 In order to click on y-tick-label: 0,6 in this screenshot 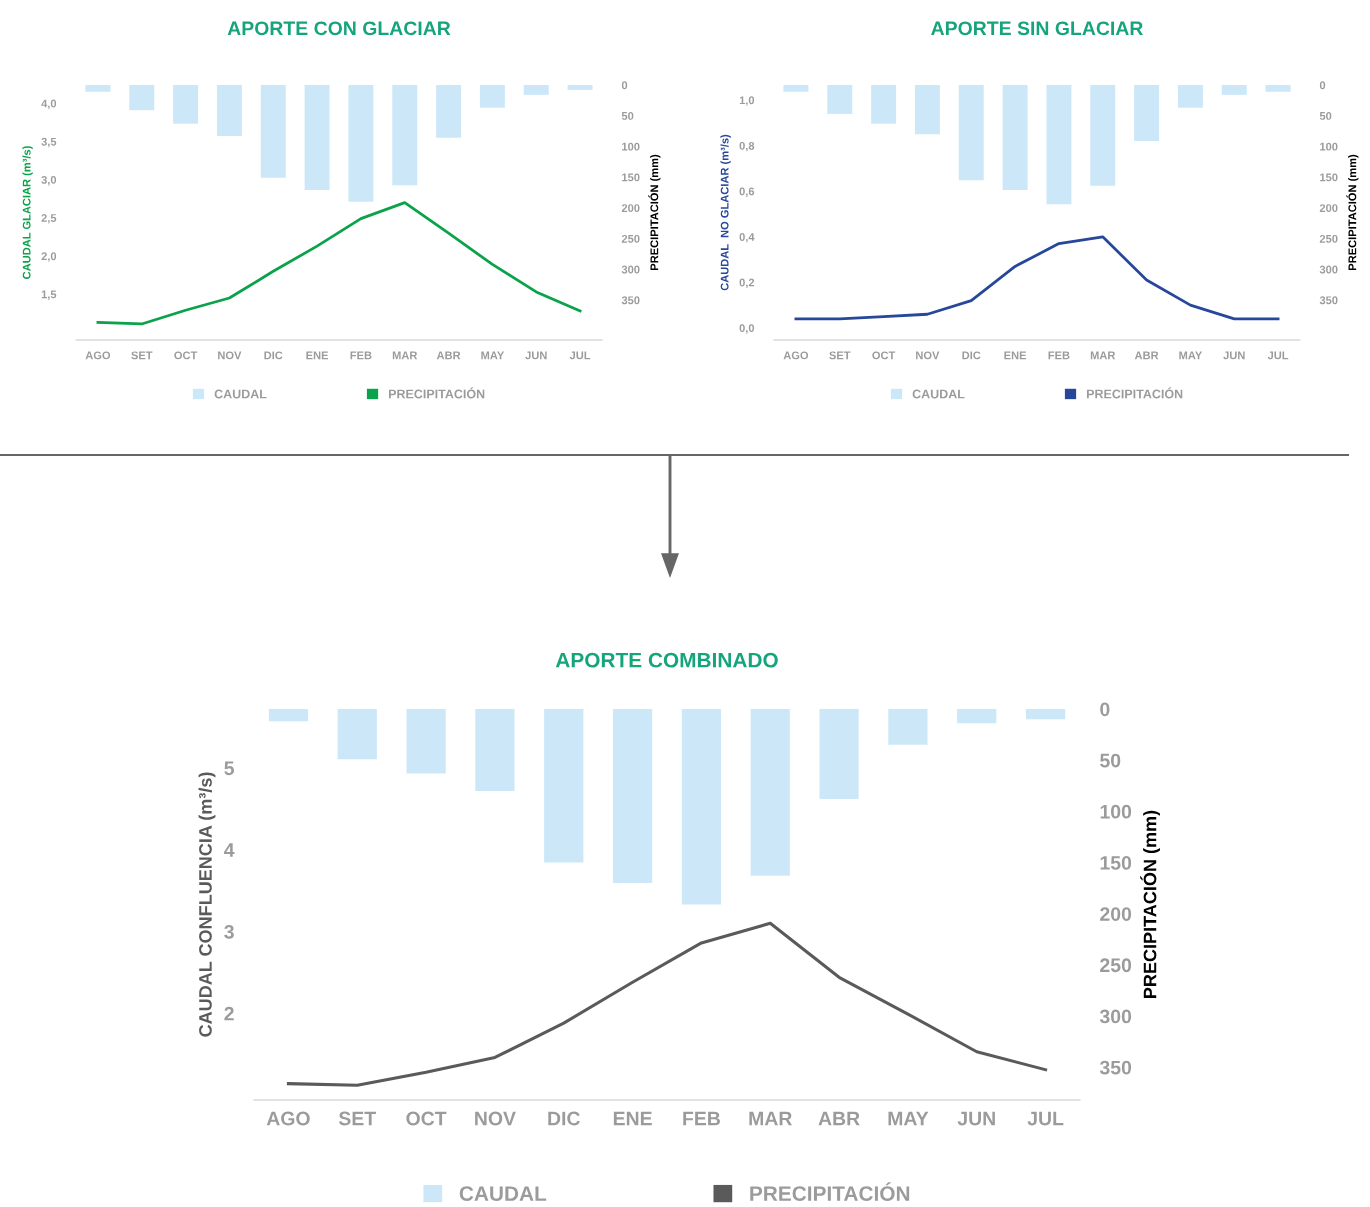, I will do `click(747, 192)`.